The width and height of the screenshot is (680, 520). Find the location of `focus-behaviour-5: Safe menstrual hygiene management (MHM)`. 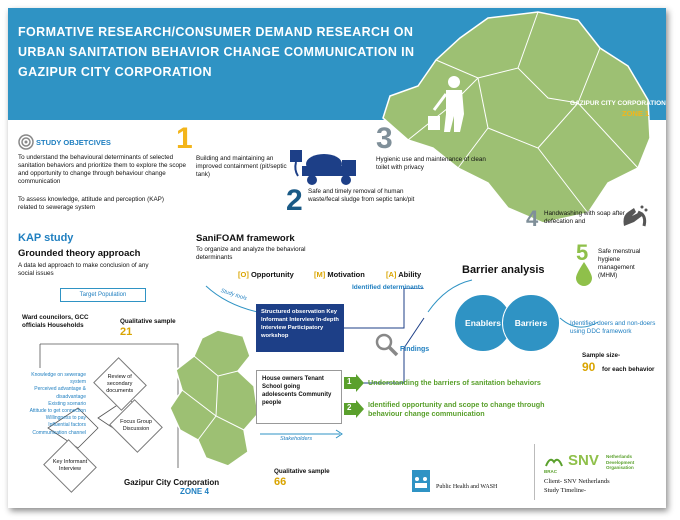

focus-behaviour-5: Safe menstrual hygiene management (MHM) is located at coordinates (619, 263).